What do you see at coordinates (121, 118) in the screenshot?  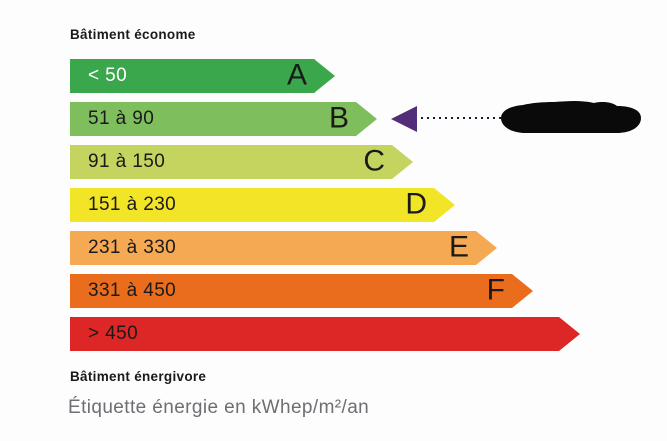 I see `range-label: 51 à 90` at bounding box center [121, 118].